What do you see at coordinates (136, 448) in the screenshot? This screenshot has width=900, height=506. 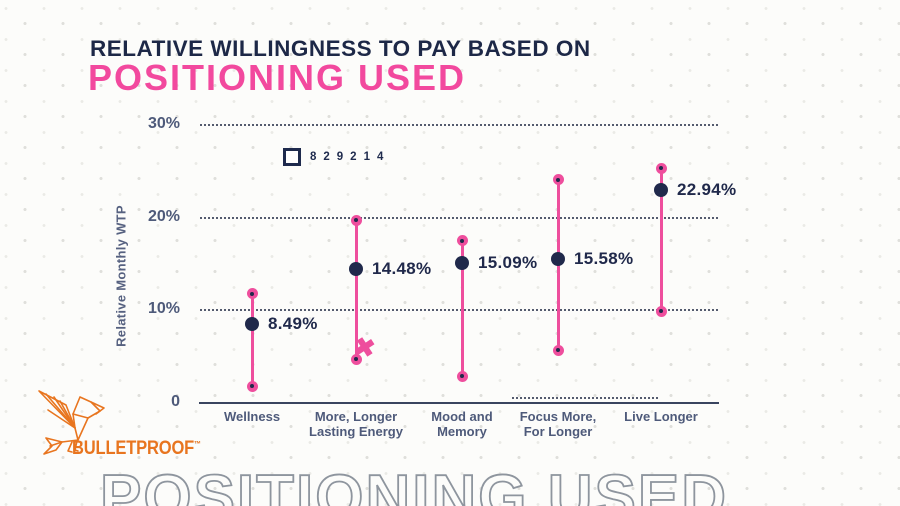 I see `brand-wordmark: BULLETPROOF™` at bounding box center [136, 448].